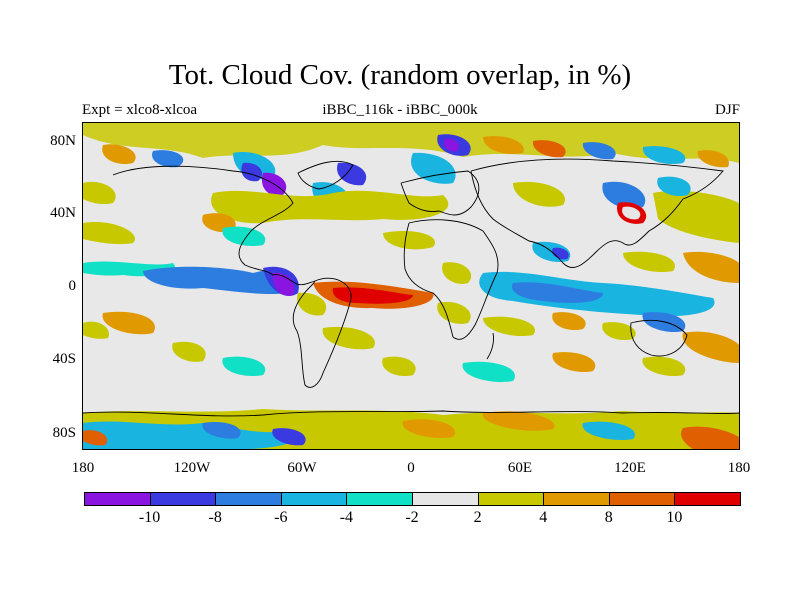  Describe the element at coordinates (543, 517) in the screenshot. I see `colorbar-label: 4` at that location.